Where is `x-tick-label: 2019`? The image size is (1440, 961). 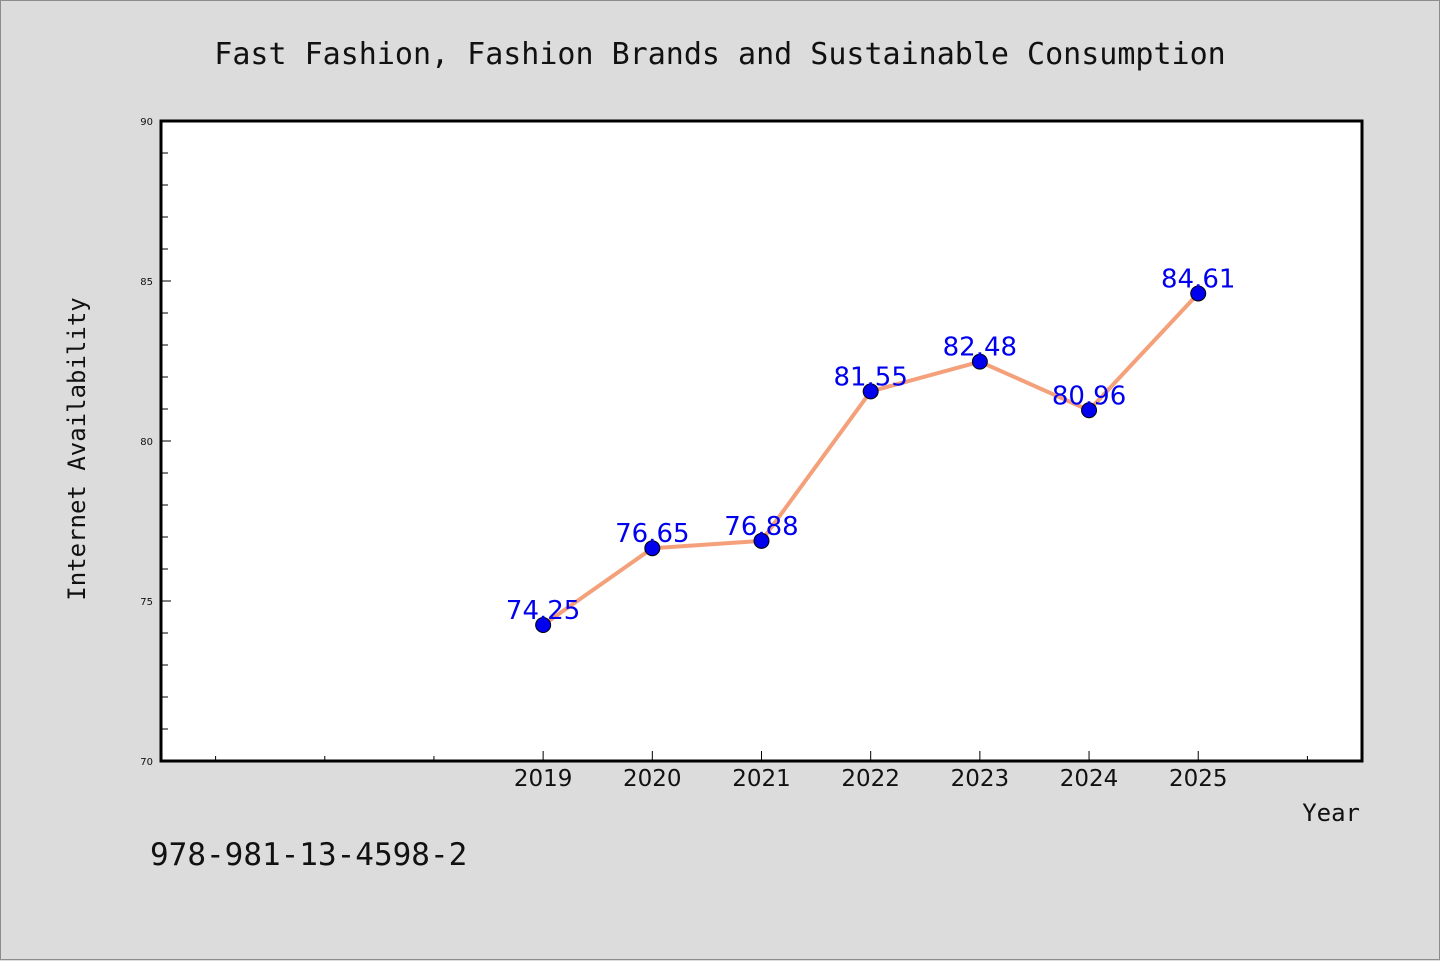
x-tick-label: 2019 is located at coordinates (543, 779).